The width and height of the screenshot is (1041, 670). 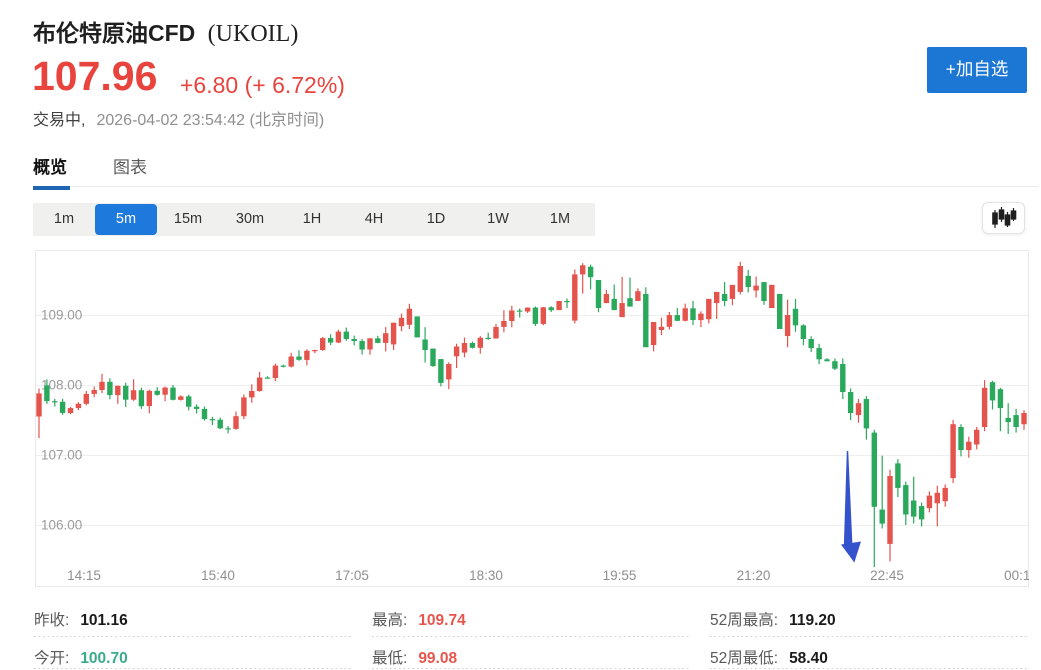 I want to click on svg-text: 19:55, so click(x=620, y=575).